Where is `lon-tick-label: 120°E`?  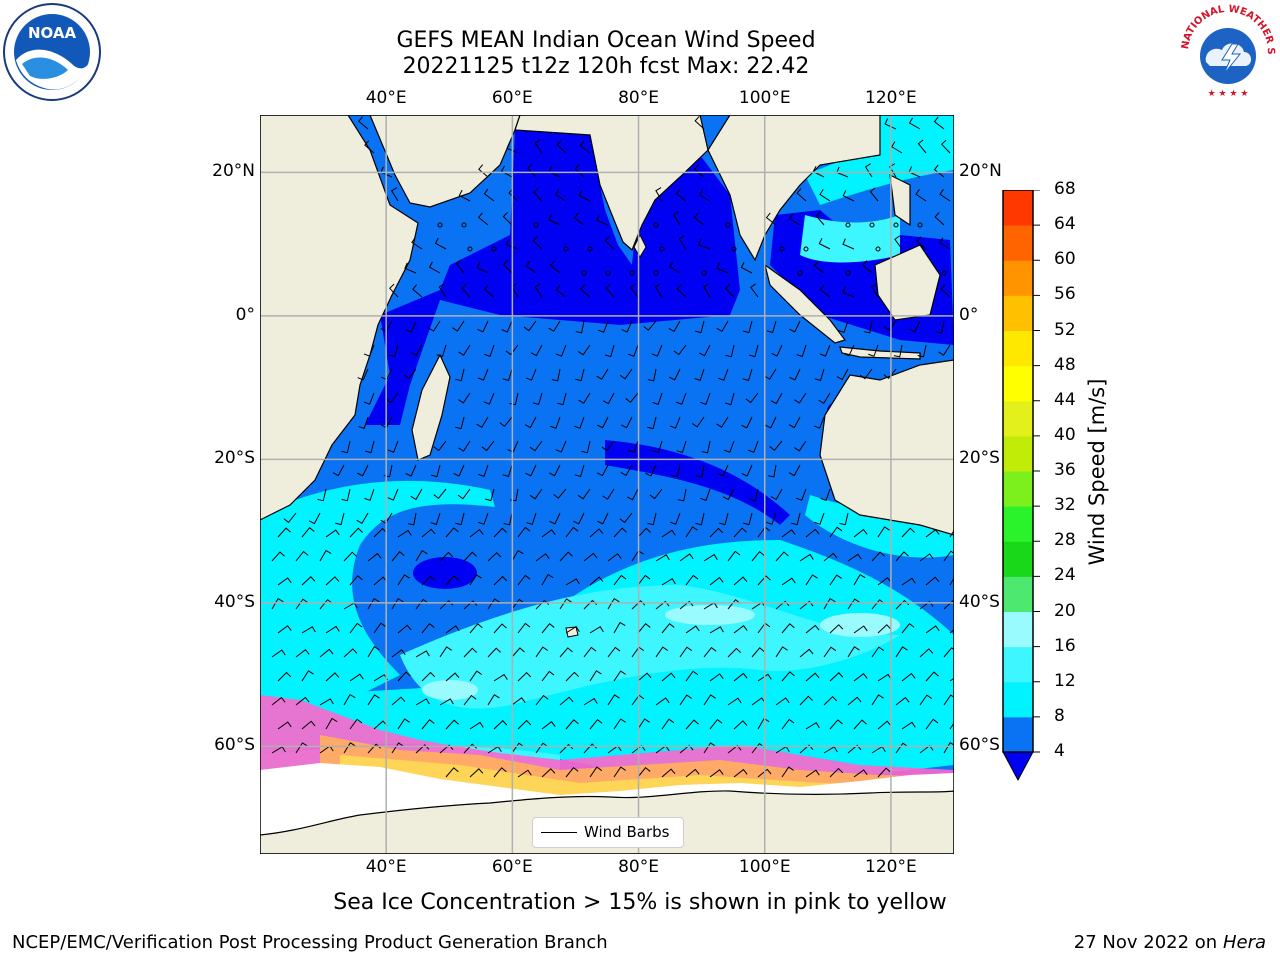 lon-tick-label: 120°E is located at coordinates (891, 867).